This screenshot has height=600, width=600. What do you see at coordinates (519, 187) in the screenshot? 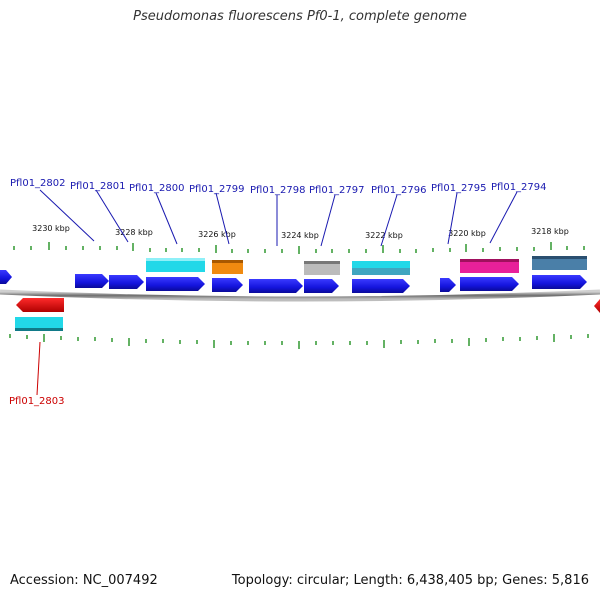
I see `gene-label-pfl01-2794: Pfl01_2794` at bounding box center [519, 187].